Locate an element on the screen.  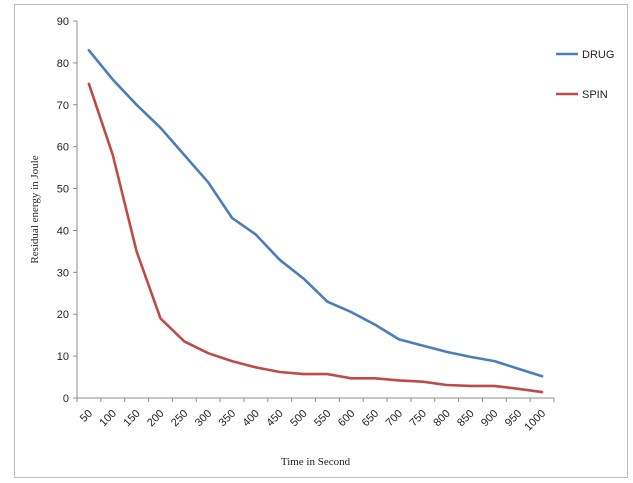
x-tick-label: 450 is located at coordinates (274, 418).